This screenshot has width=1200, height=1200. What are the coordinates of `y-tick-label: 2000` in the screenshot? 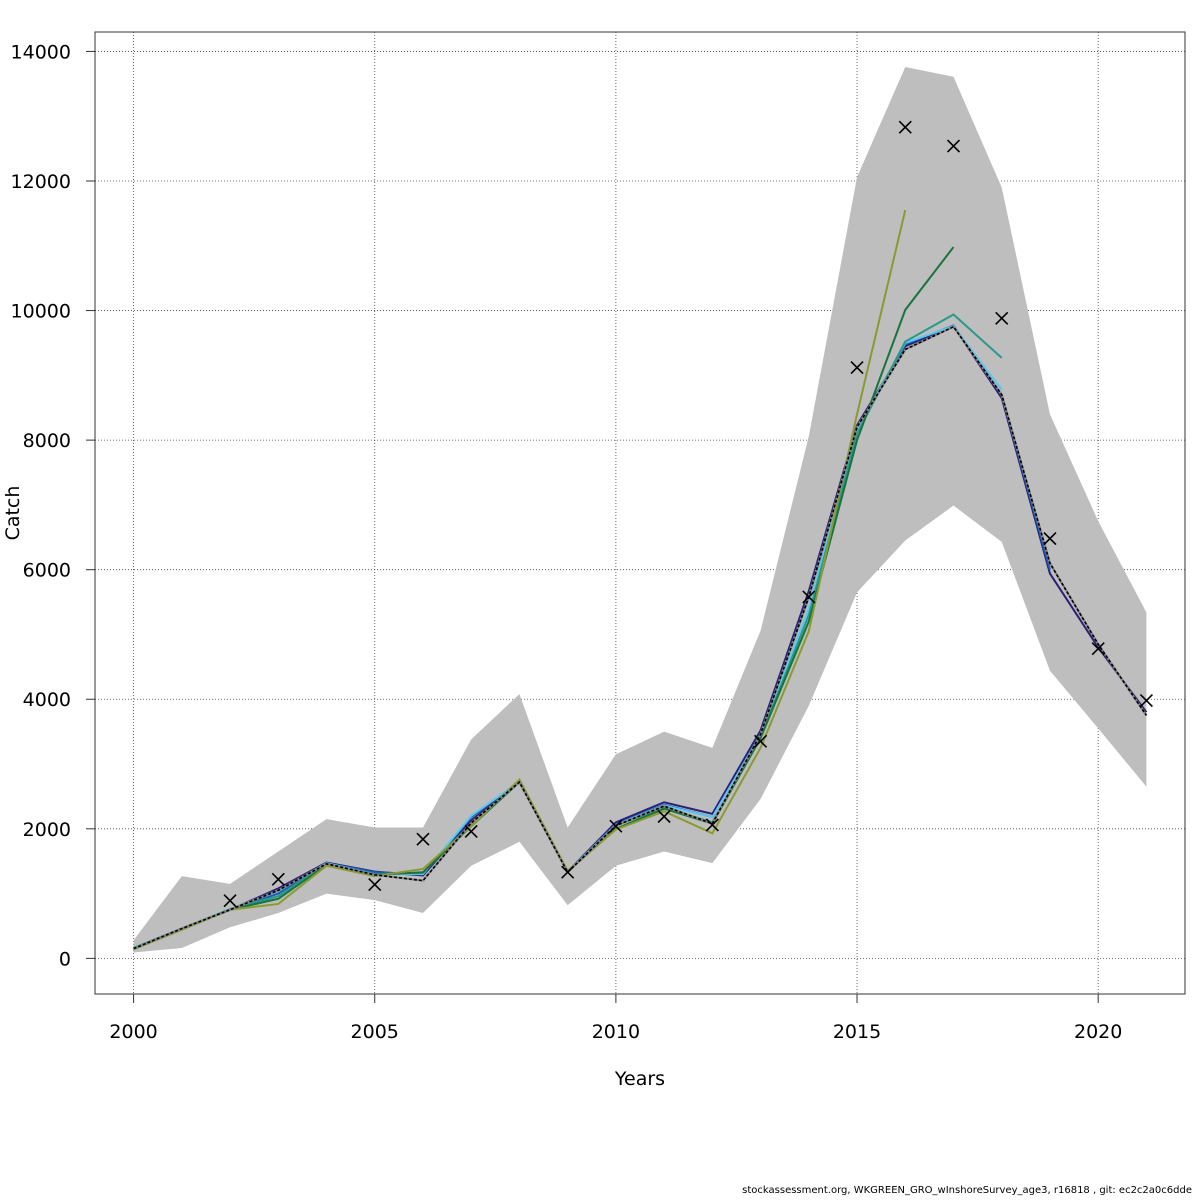 It's located at (47, 830).